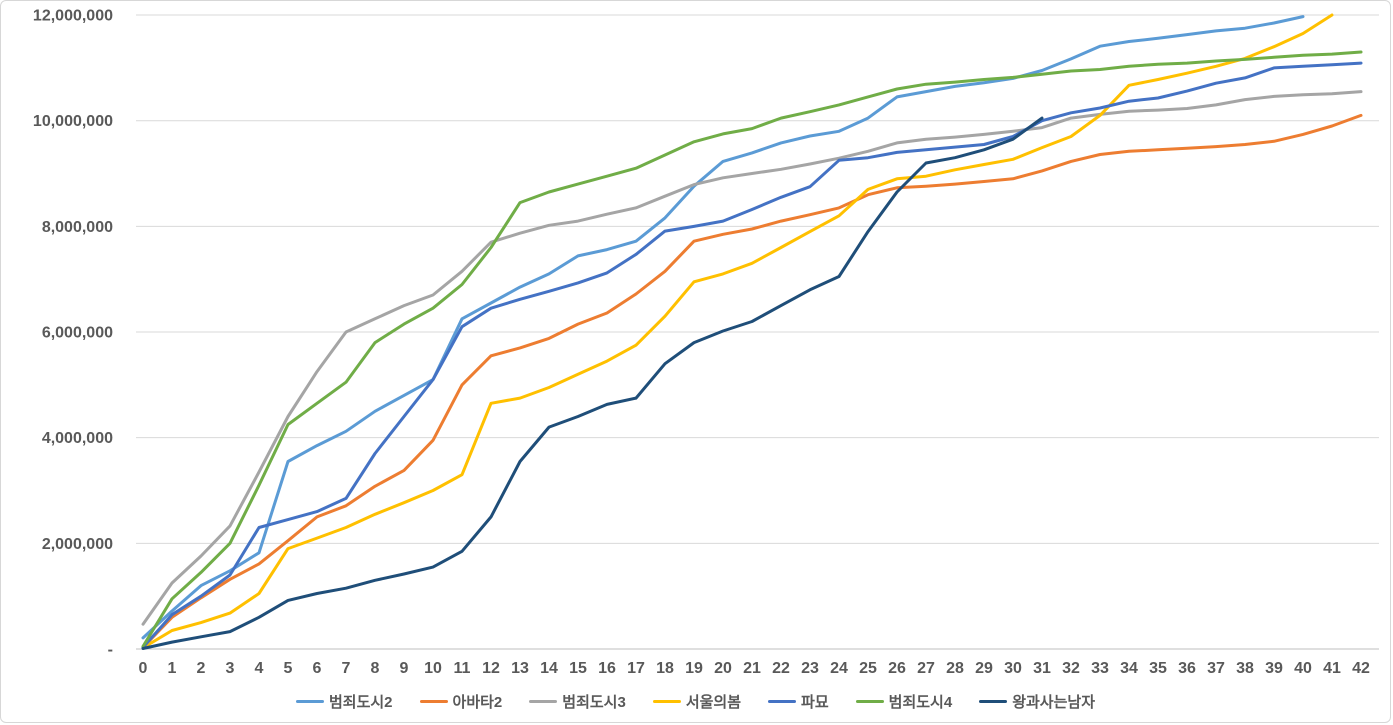  What do you see at coordinates (798, 701) in the screenshot?
I see `legend-item-파묘: 파묘` at bounding box center [798, 701].